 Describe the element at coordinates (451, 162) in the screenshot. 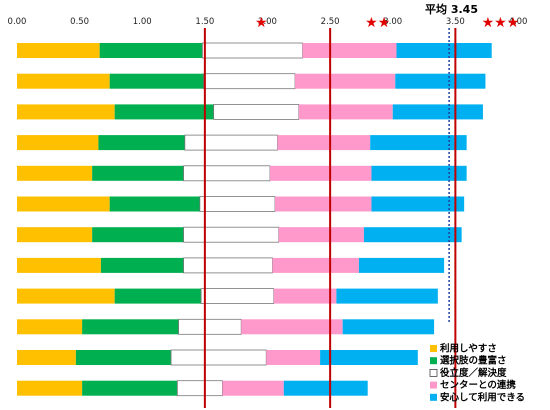

I see `average-annotation: 平均 3.45` at that location.